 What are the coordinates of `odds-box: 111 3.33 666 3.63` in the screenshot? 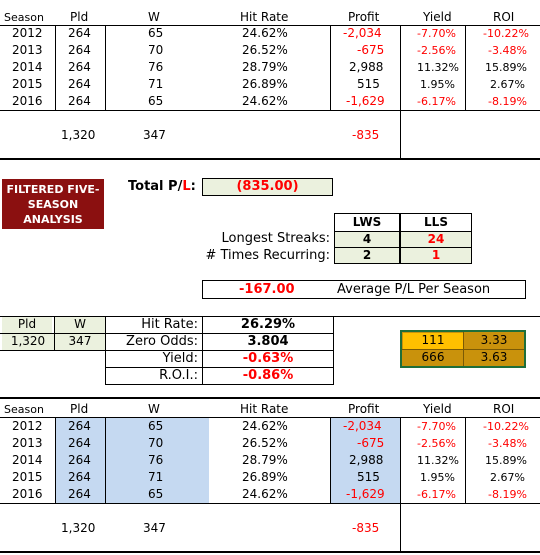 It's located at (463, 349).